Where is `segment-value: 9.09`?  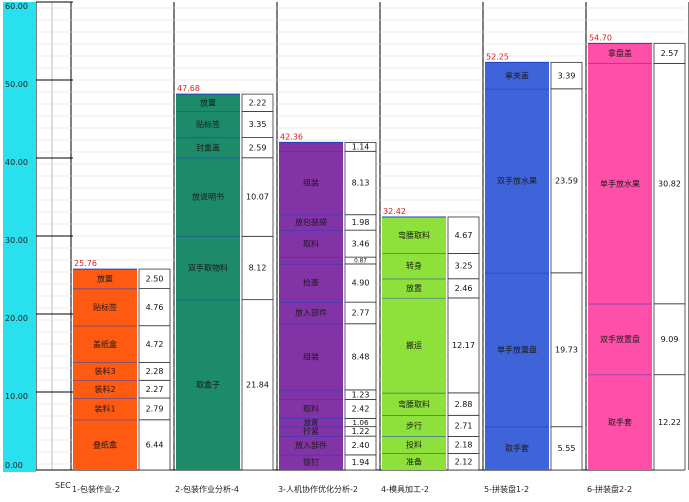 segment-value: 9.09 is located at coordinates (670, 339).